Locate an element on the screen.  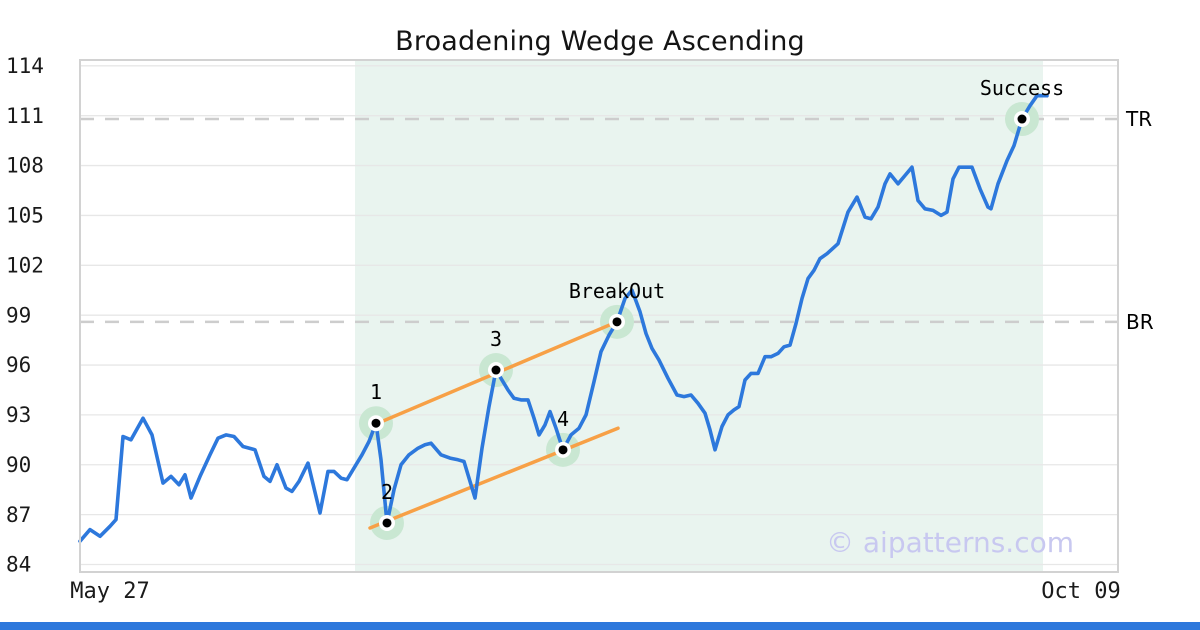
chart-title: Broadening Wedge Ascending is located at coordinates (600, 41).